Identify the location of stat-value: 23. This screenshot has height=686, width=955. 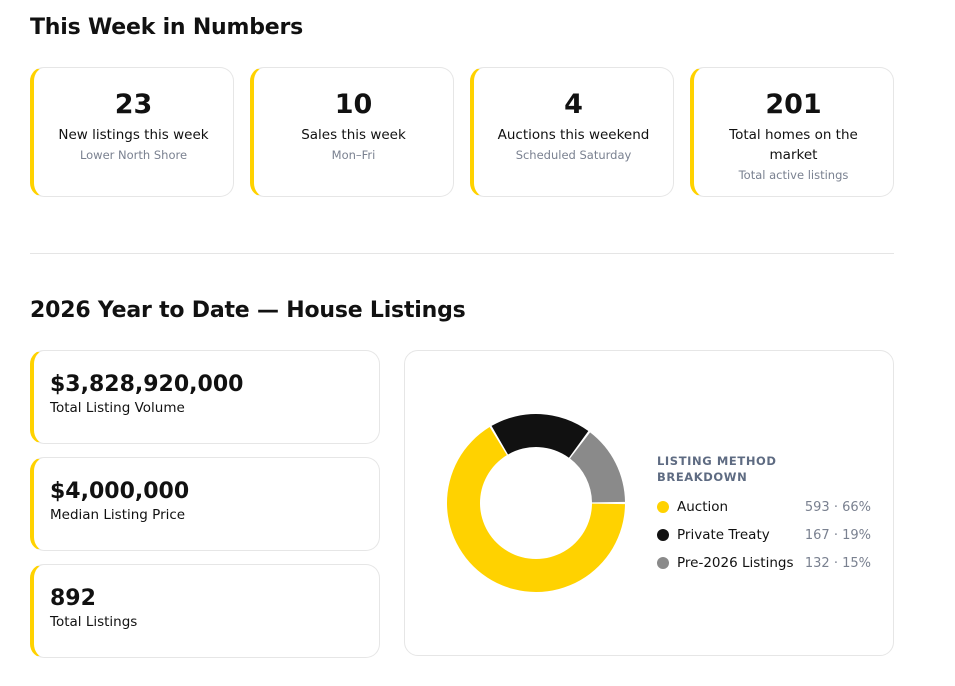
(133, 104).